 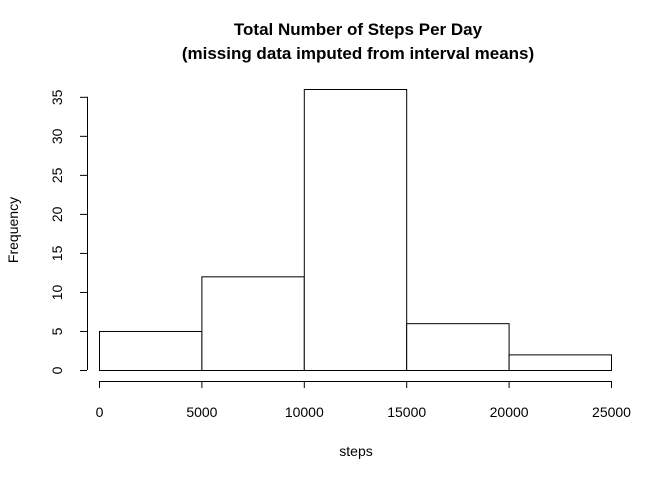 What do you see at coordinates (358, 29) in the screenshot?
I see `chart-title: Total Number of Steps Per Day` at bounding box center [358, 29].